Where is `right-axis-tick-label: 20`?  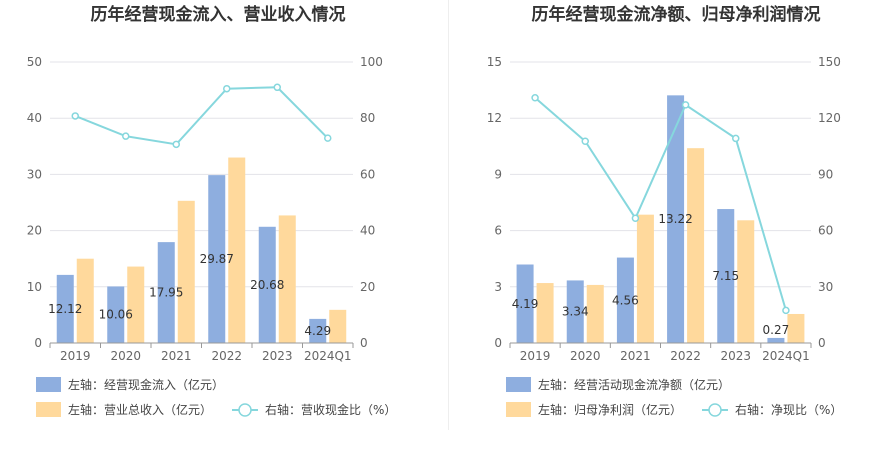
right-axis-tick-label: 20 is located at coordinates (367, 287).